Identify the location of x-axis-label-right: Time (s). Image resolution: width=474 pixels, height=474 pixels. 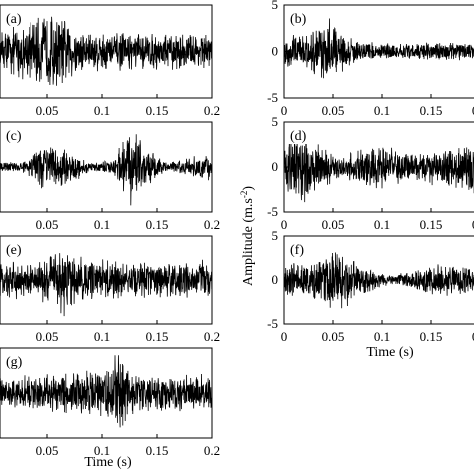
(390, 352).